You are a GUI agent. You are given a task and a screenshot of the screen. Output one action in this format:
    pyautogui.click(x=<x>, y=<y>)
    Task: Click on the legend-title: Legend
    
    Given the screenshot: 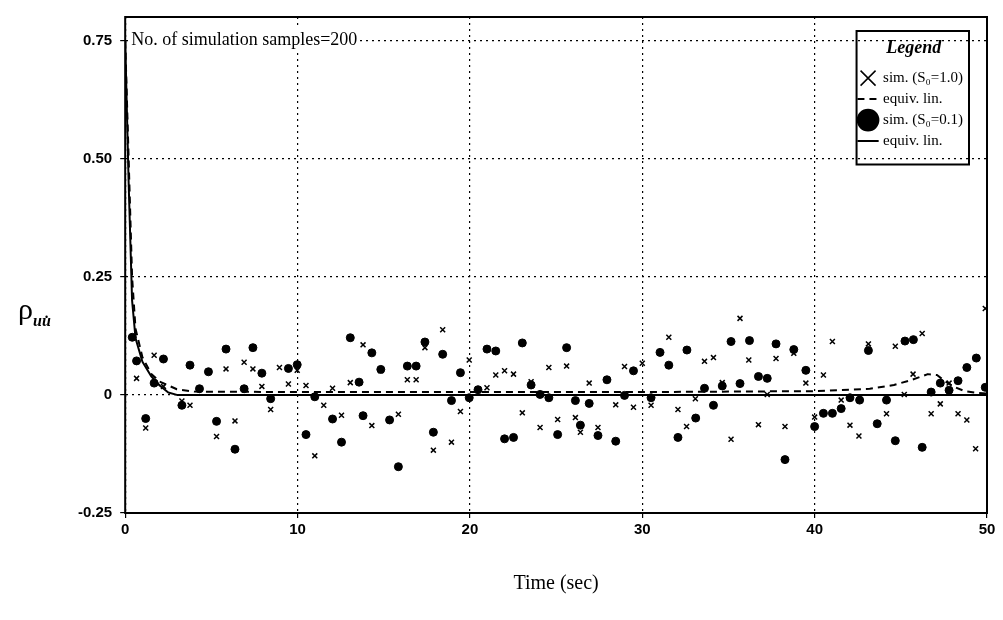 What is the action you would take?
    pyautogui.click(x=914, y=46)
    